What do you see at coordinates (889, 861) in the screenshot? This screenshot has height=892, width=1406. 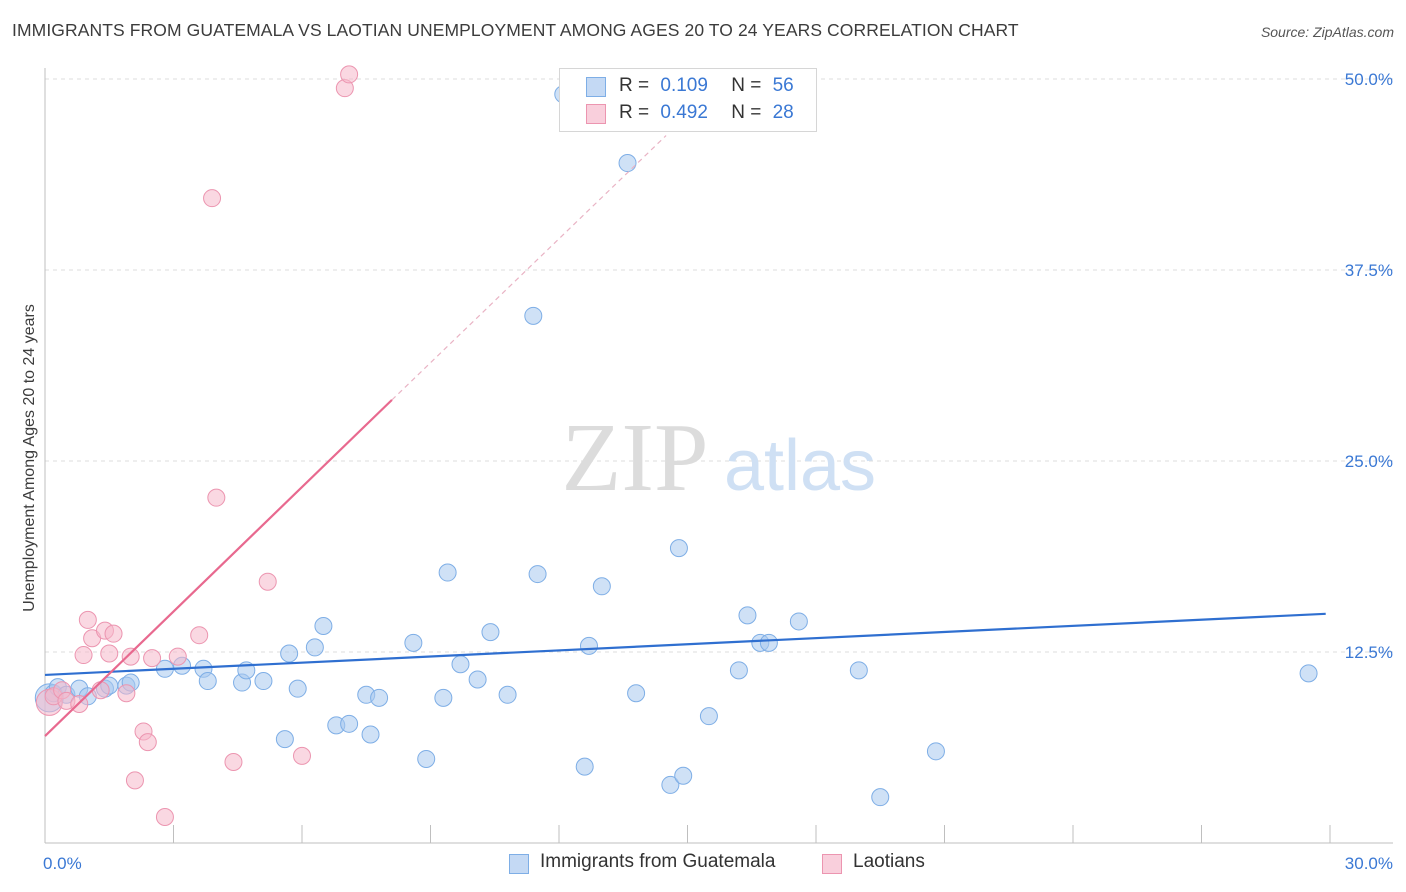 I see `bottom-legend-label: Laotians` at bounding box center [889, 861].